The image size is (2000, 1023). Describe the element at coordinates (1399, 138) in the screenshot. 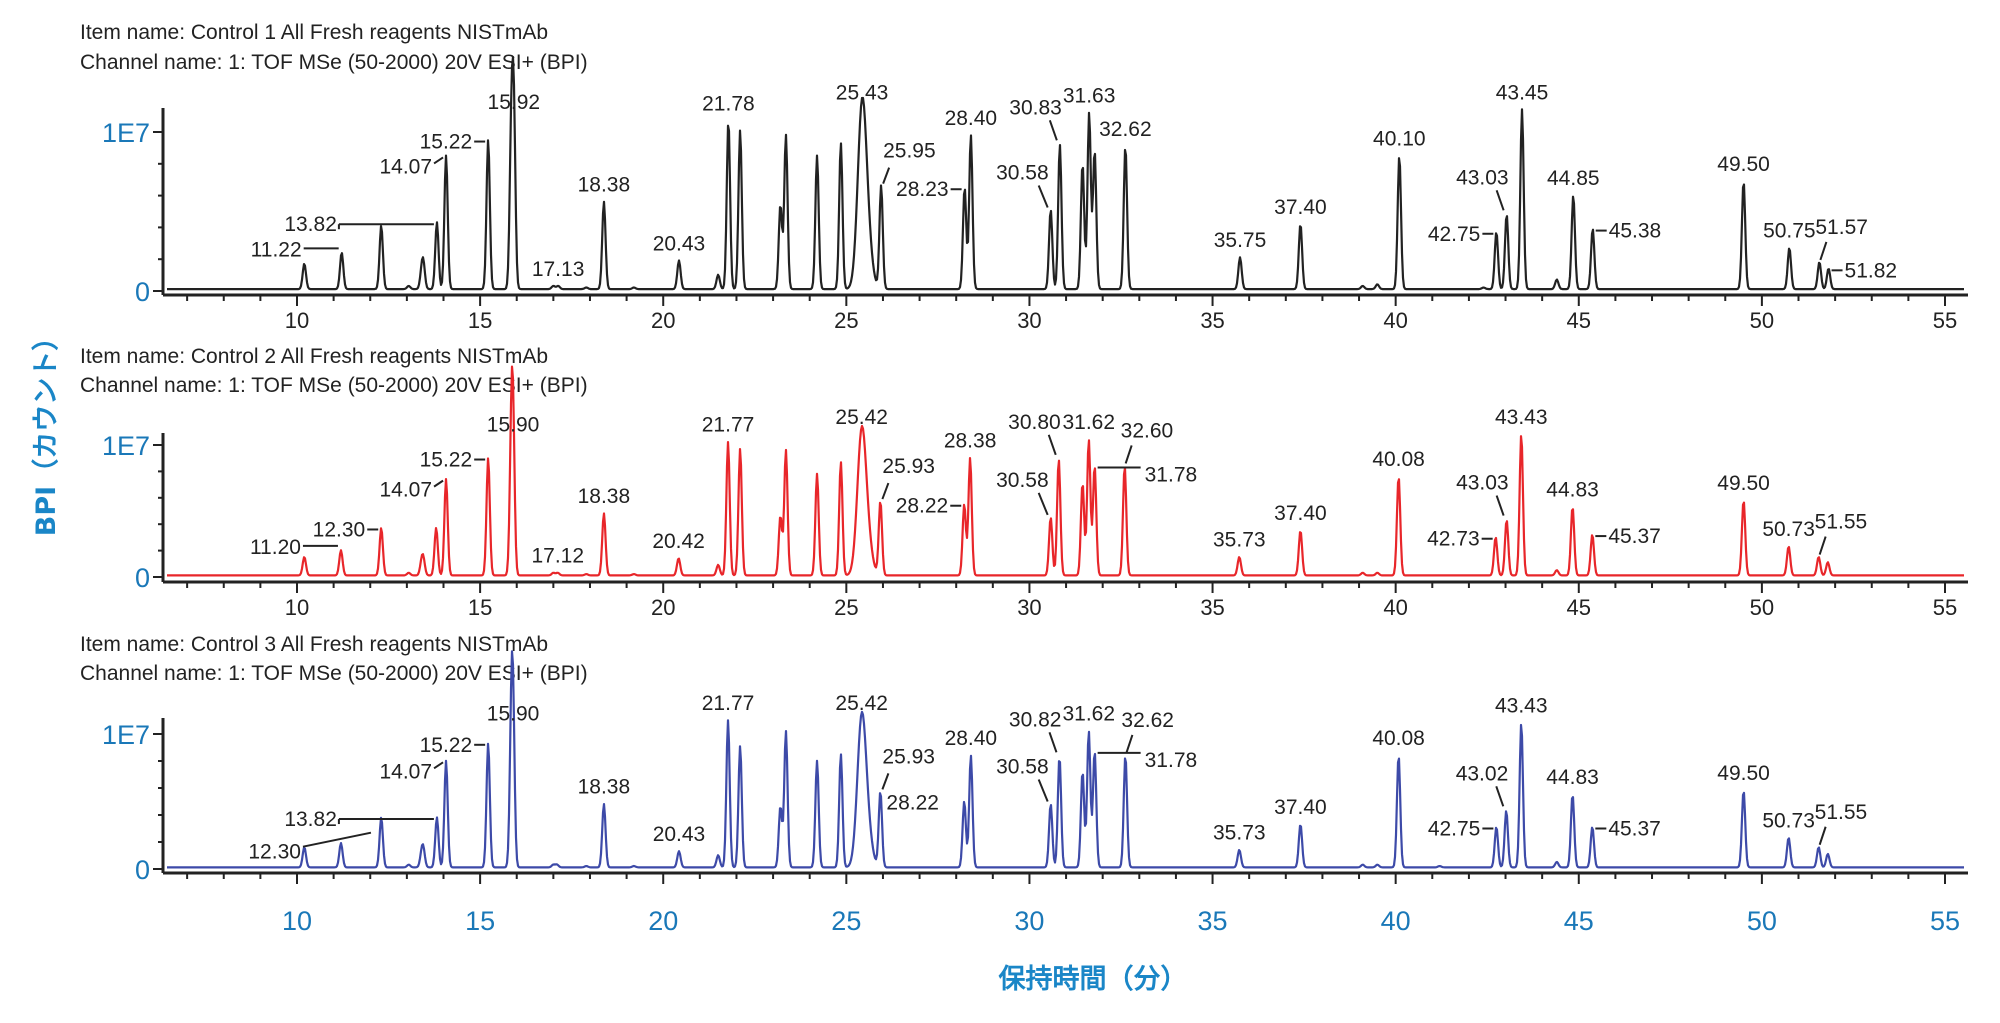

I see `peak-label: 40.10` at that location.